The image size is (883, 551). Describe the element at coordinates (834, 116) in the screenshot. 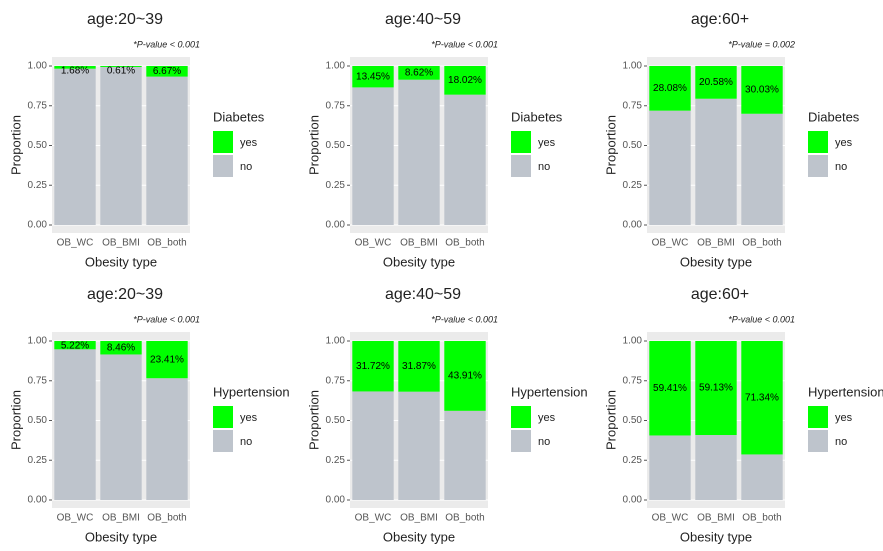

I see `legend-title: Diabetes` at that location.